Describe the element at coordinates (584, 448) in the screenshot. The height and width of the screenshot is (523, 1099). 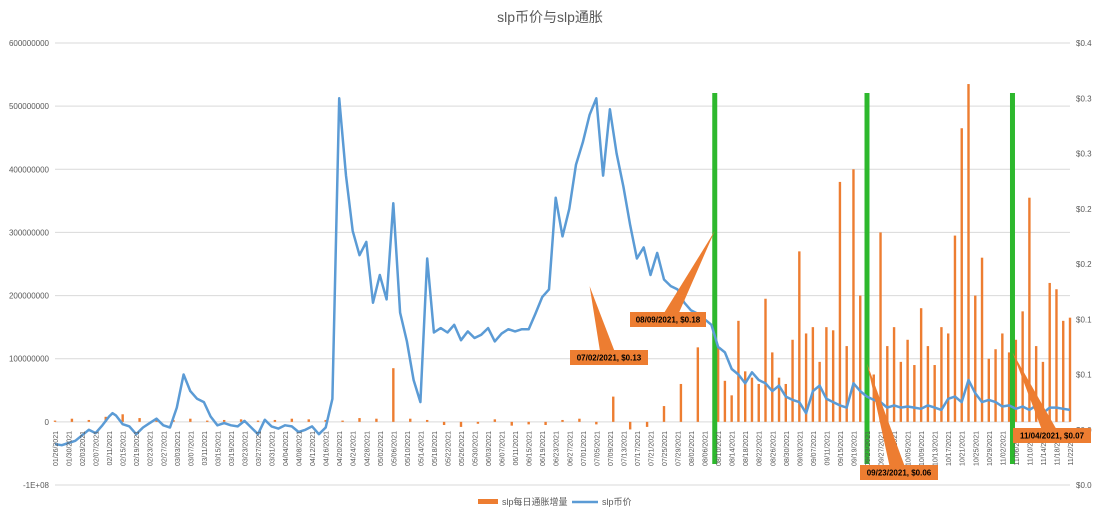
I see `x-tick-label: 07/01/2021` at that location.